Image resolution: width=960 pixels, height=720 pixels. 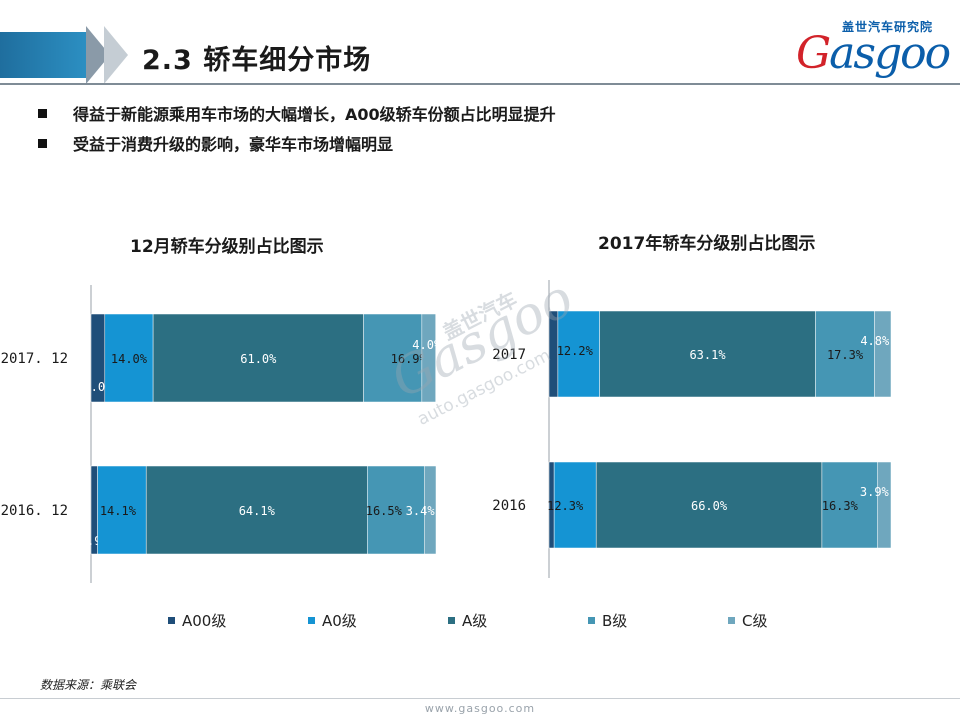 I want to click on chart-title-monthly: 12月轿车分级别占比图示, so click(x=227, y=247).